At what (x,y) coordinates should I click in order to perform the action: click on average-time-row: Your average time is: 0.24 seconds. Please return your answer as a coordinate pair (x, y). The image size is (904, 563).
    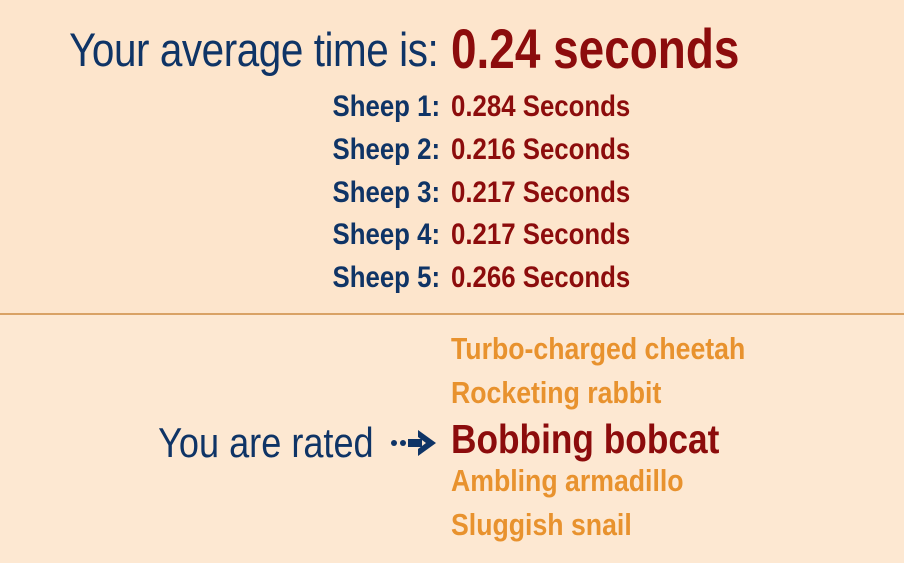
    Looking at the image, I should click on (452, 47).